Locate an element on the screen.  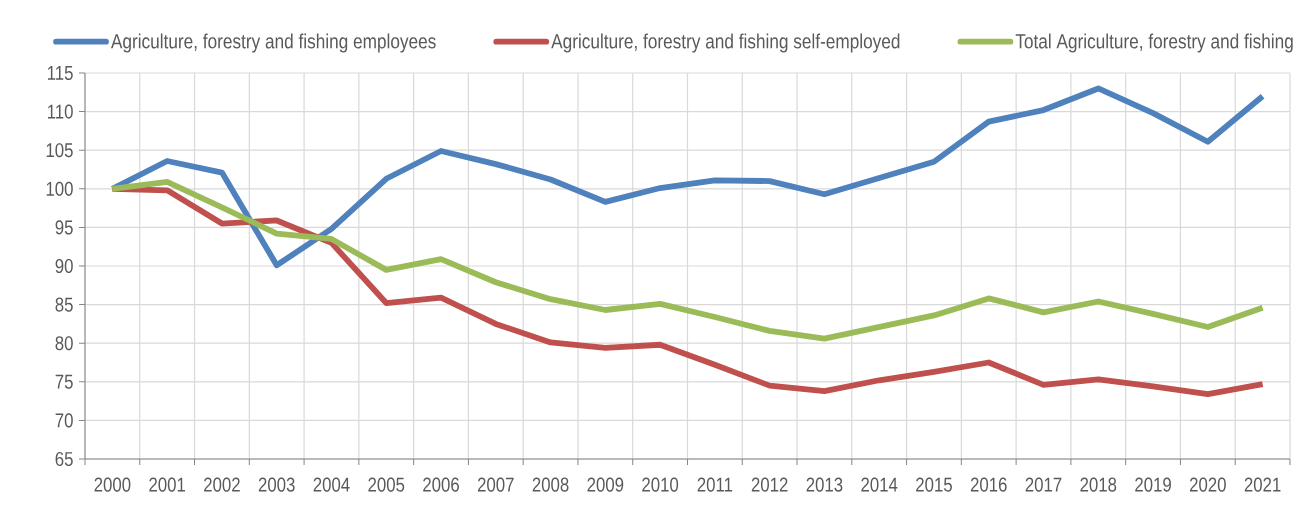
y-tick-label: 110 is located at coordinates (60, 111).